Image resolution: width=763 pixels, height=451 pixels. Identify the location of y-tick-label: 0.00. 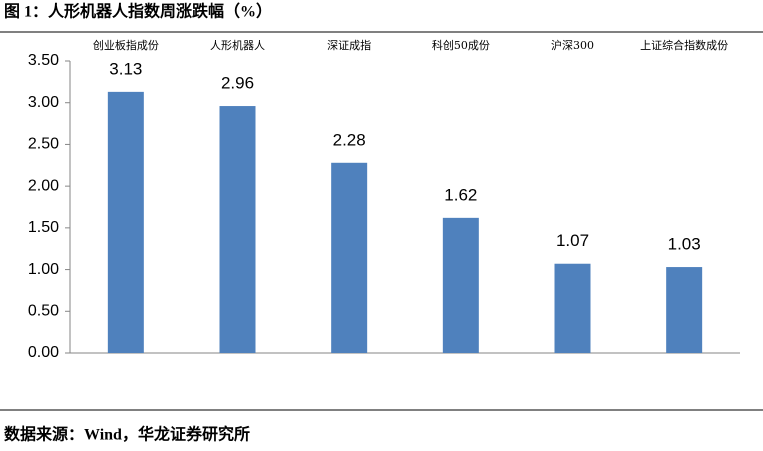
(43, 352).